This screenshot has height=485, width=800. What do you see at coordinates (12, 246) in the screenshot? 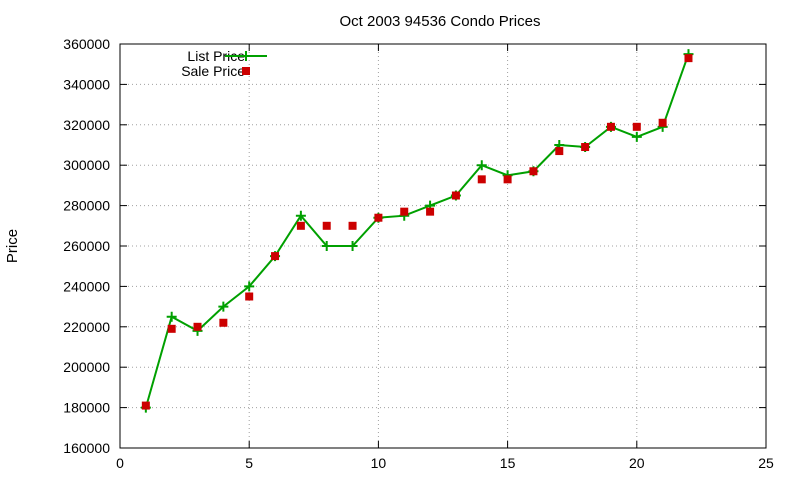
I see `y-axis-label: Price` at bounding box center [12, 246].